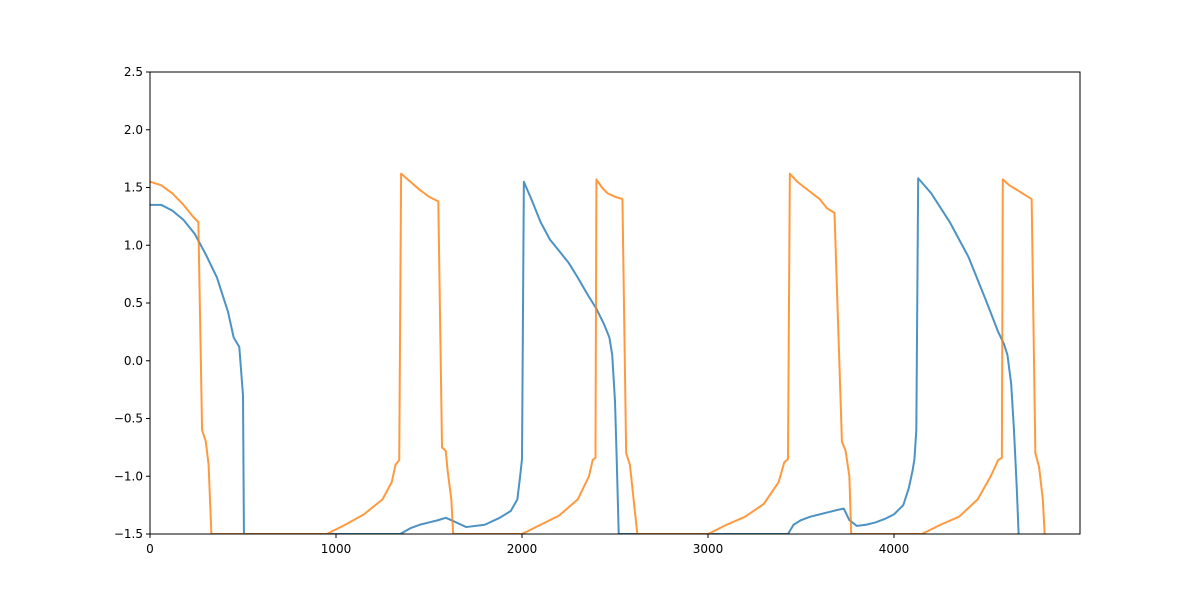 Image resolution: width=1200 pixels, height=605 pixels. I want to click on y-tick-label: −1.0, so click(128, 476).